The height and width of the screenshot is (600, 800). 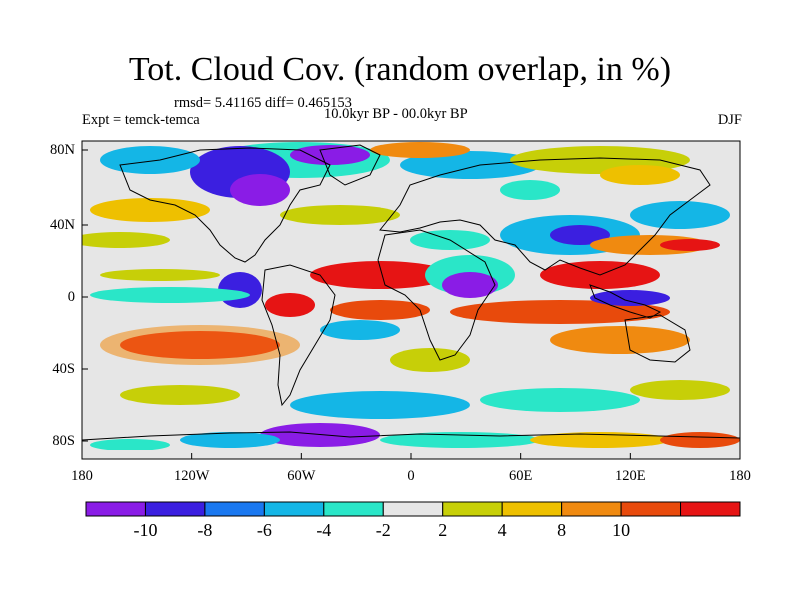 I want to click on colorbar, so click(x=413, y=509).